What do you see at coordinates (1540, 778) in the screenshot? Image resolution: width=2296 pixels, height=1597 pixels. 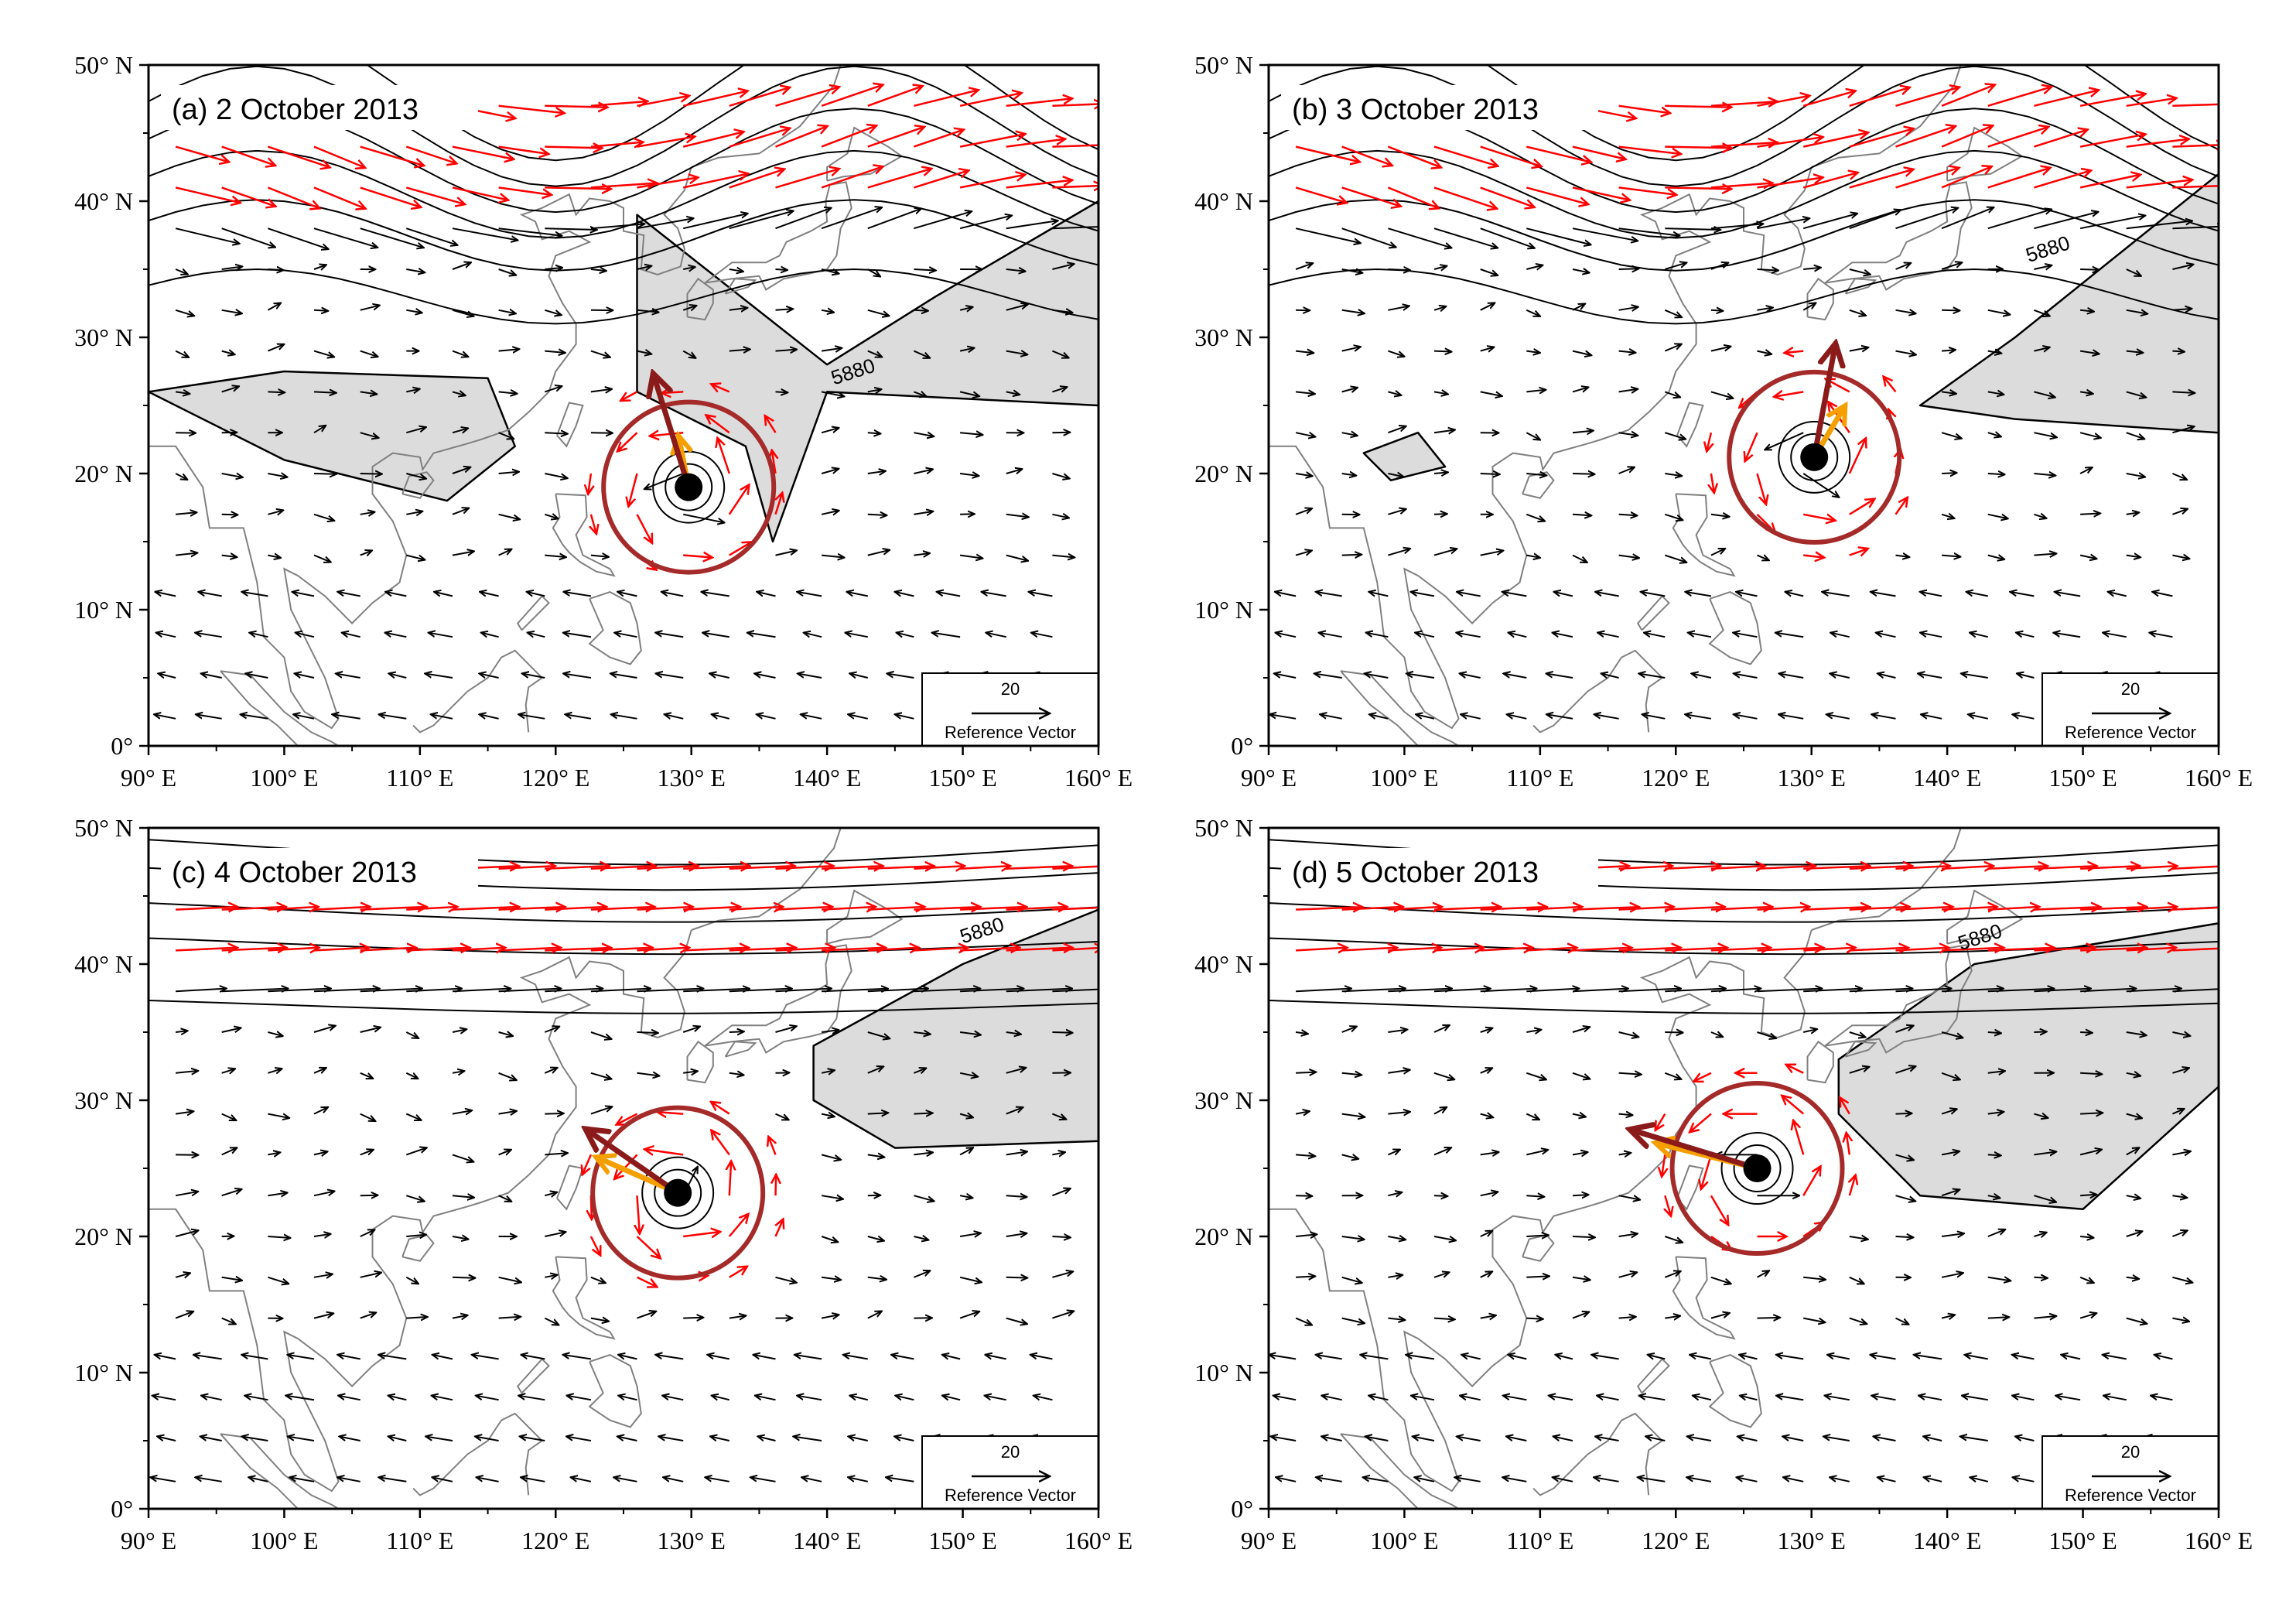 I see `x-tick-label: 110° E` at bounding box center [1540, 778].